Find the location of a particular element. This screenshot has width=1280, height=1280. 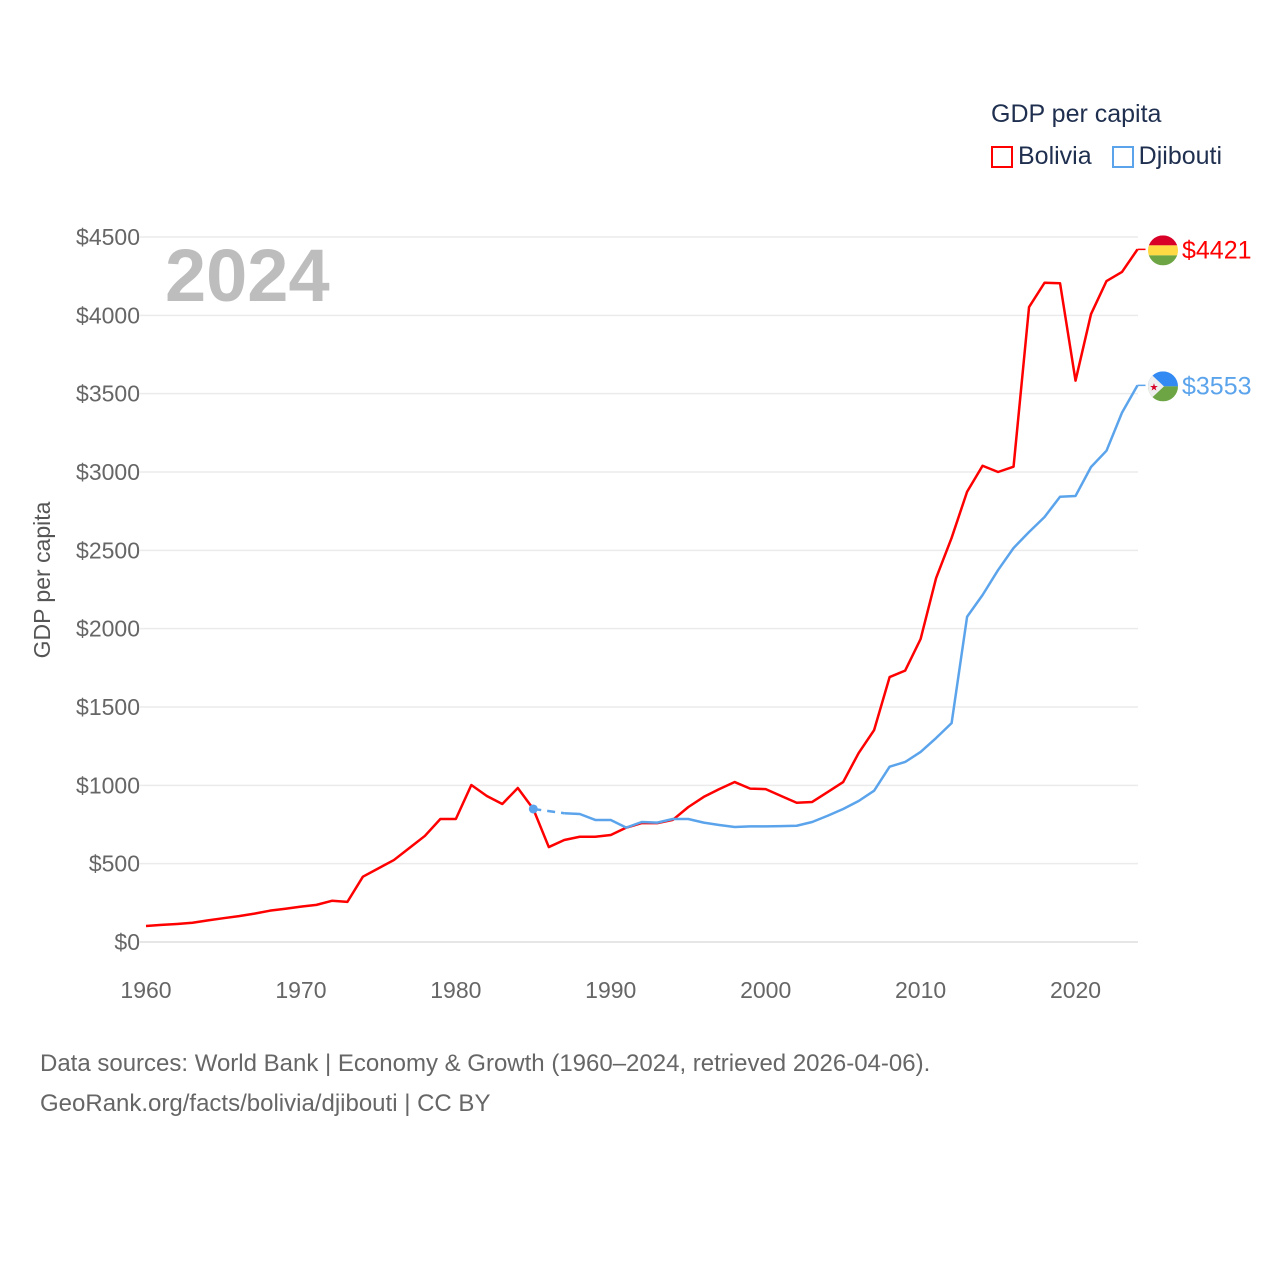

y-tick-label: $500 is located at coordinates (114, 864).